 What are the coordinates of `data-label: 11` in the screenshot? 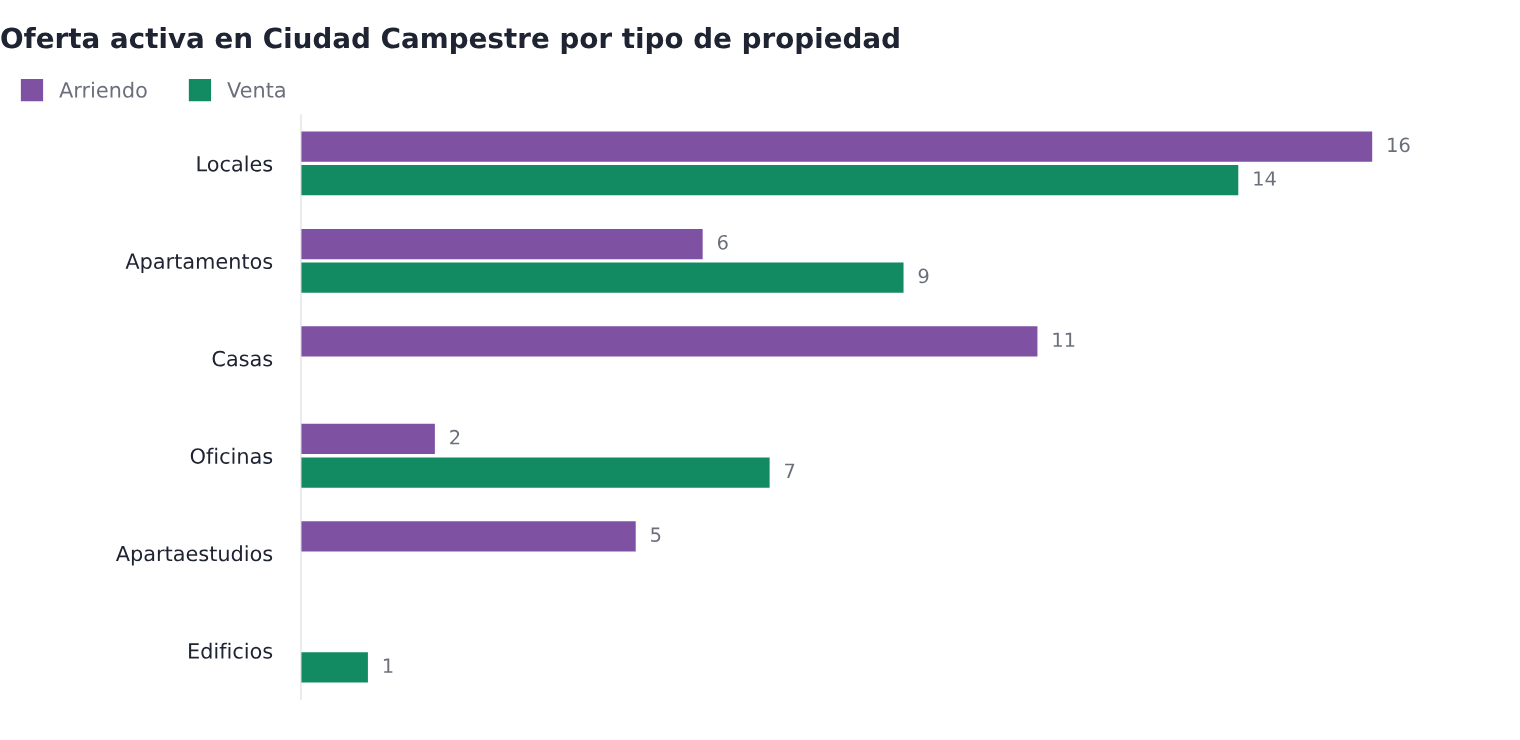 It's located at (1064, 339).